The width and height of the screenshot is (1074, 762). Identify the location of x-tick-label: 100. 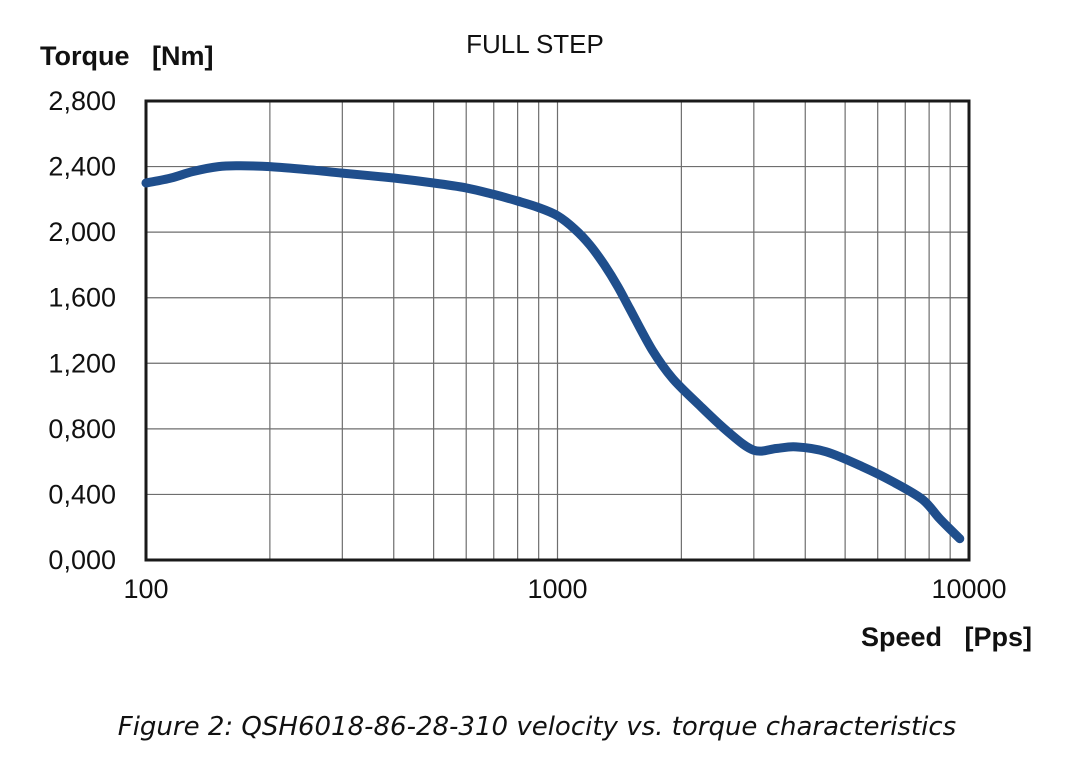
(145, 589).